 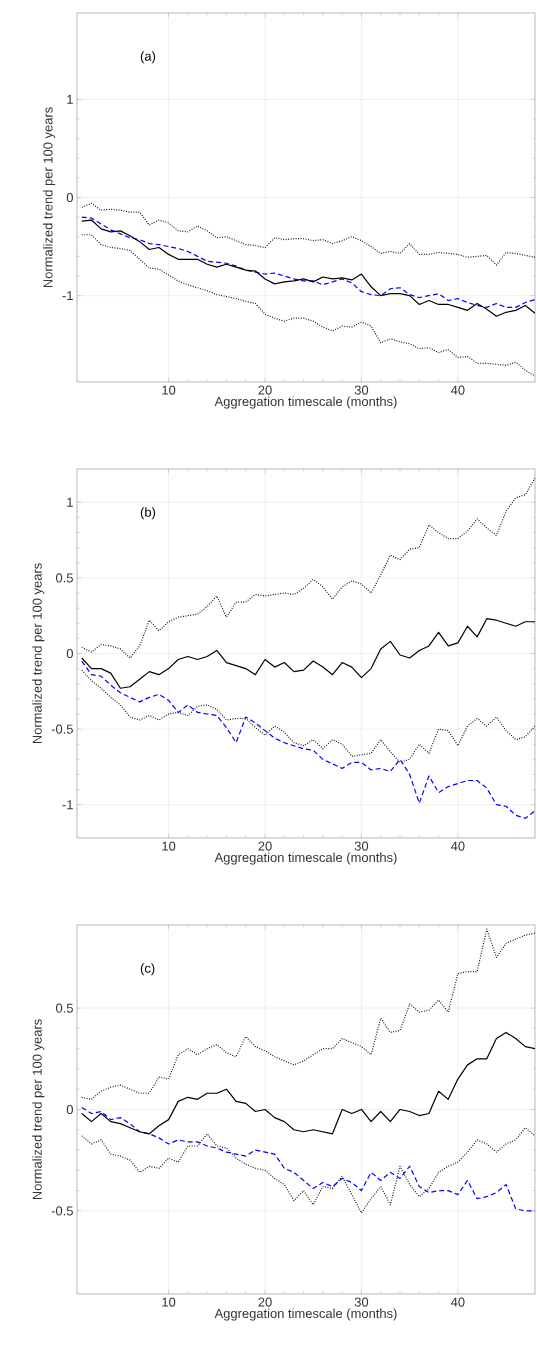 What do you see at coordinates (147, 969) in the screenshot?
I see `annotation: (c)` at bounding box center [147, 969].